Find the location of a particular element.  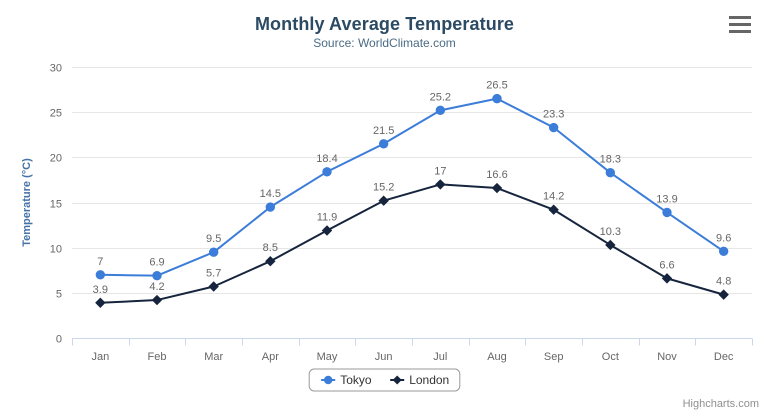

x-axis-tick-label: Aug is located at coordinates (497, 357).